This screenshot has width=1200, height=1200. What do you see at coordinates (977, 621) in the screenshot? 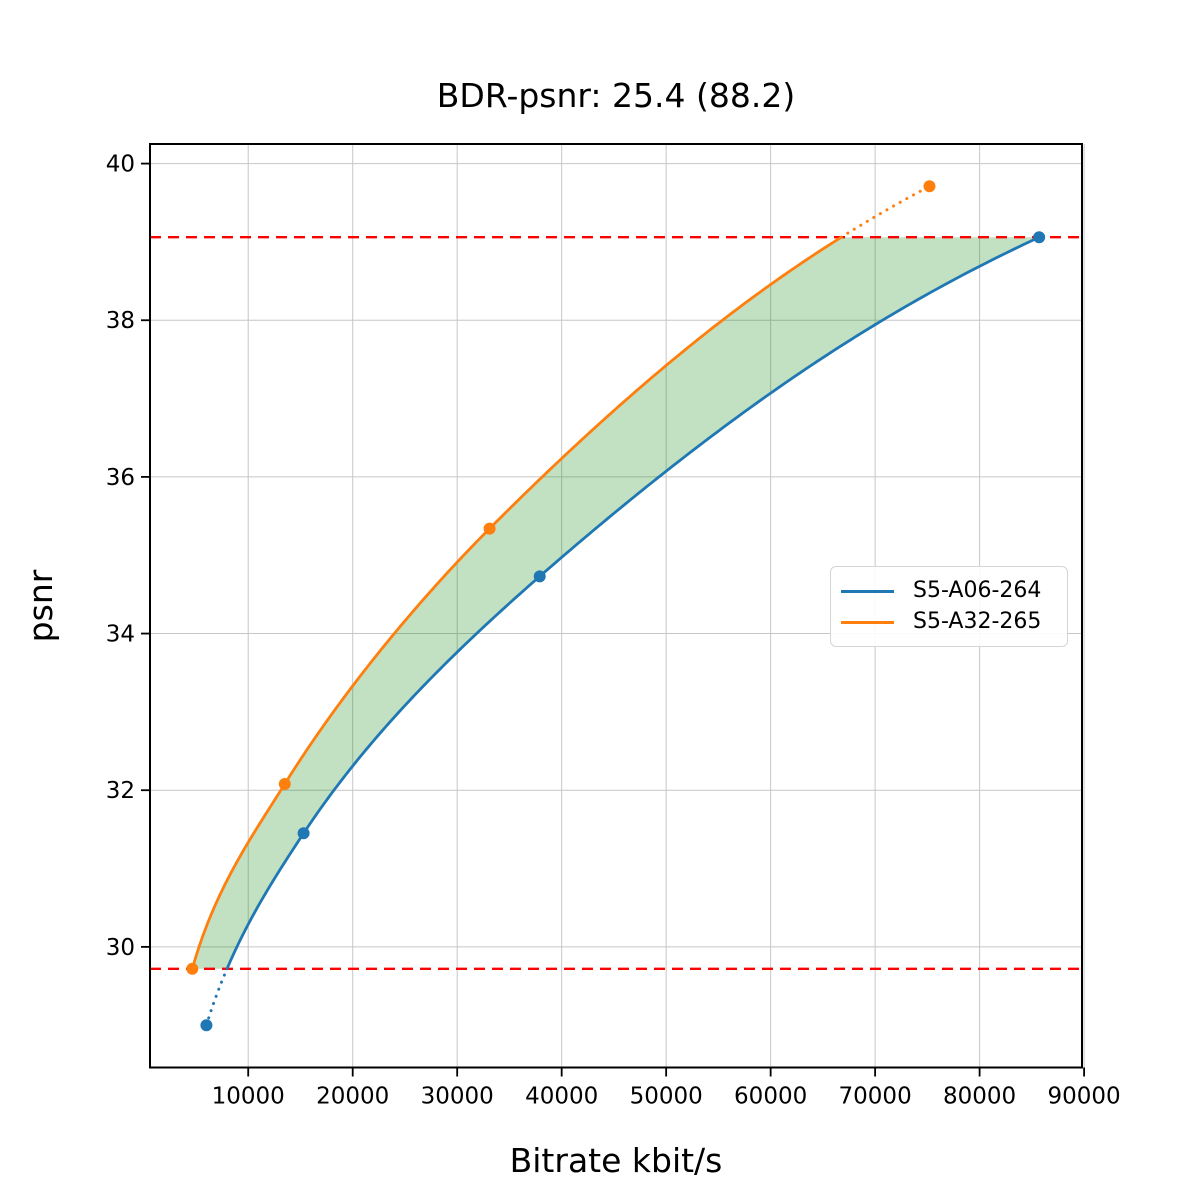
I see `legend-label: S5-A32-265` at bounding box center [977, 621].